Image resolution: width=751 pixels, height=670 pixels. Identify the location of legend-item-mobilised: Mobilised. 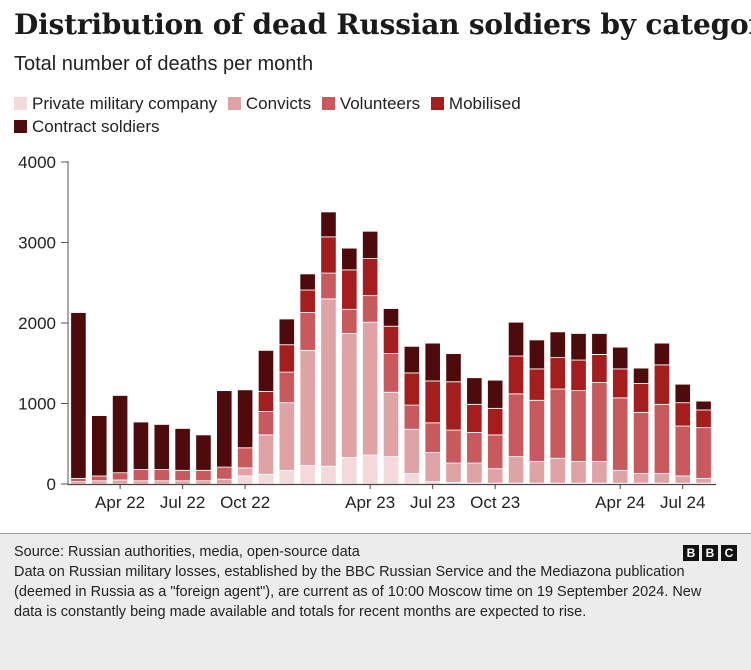
(475, 103).